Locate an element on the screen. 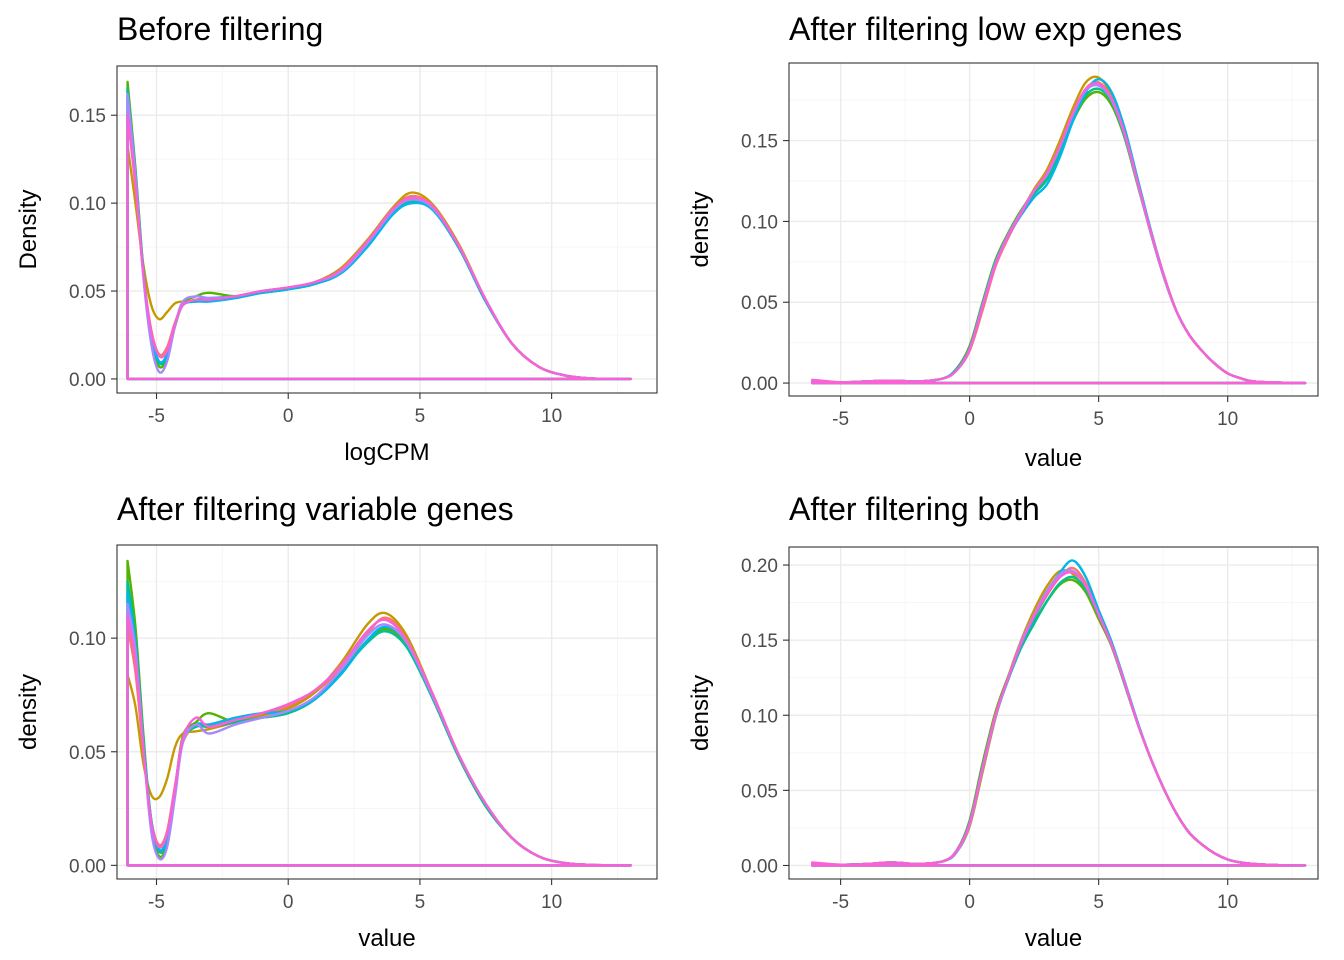 This screenshot has height=960, width=1344. axis-ticks: -5 0 5 10 0.00 0.05 0.10 is located at coordinates (315, 771).